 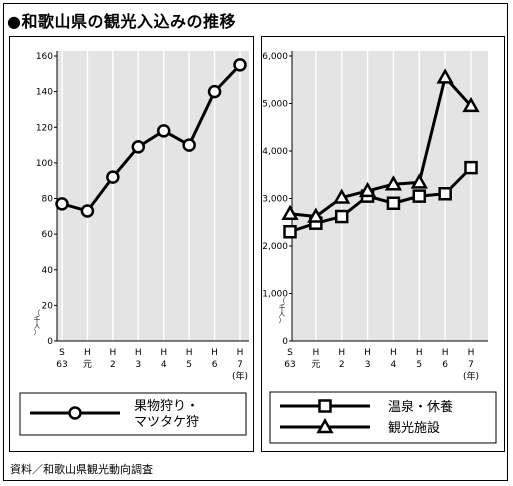 I want to click on y-unit-label: （千人）, so click(x=282, y=311).